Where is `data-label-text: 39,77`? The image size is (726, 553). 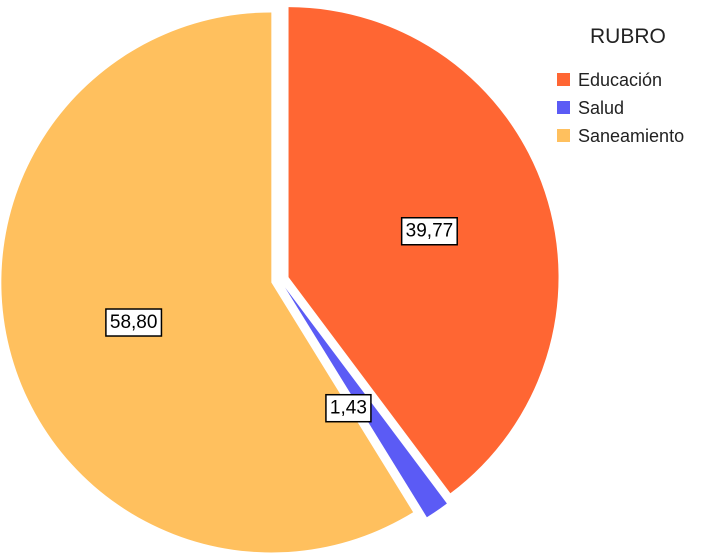 data-label-text: 39,77 is located at coordinates (430, 231).